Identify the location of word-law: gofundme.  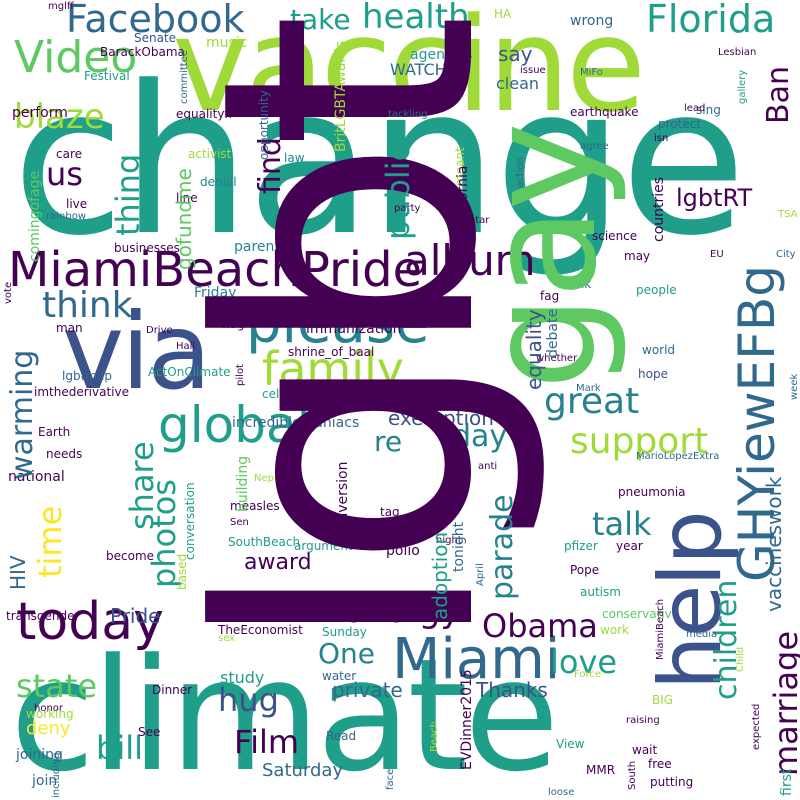
(184, 219).